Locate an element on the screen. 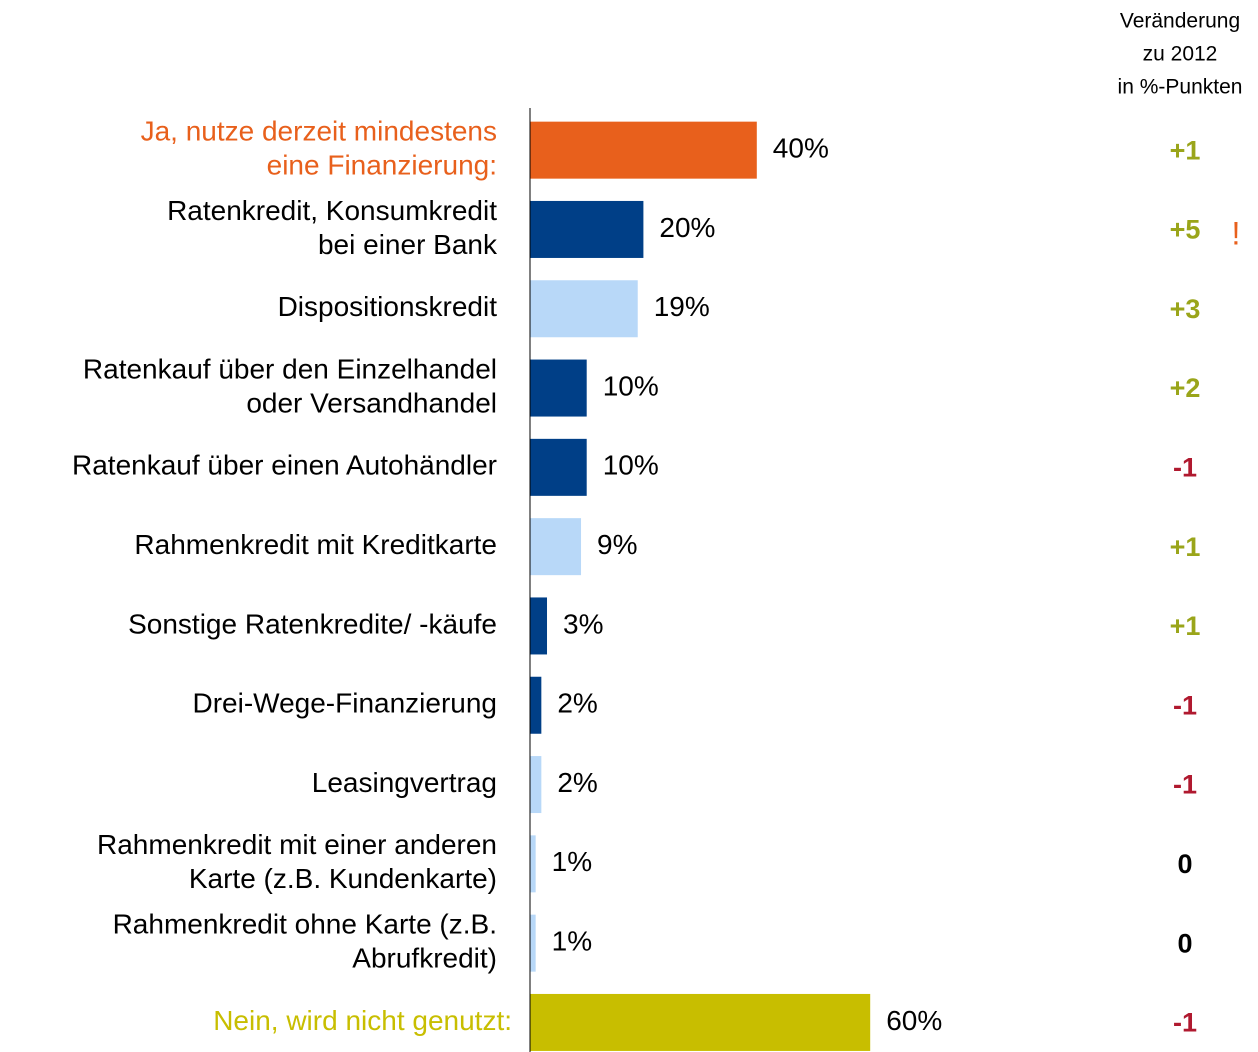 The image size is (1258, 1052). category-label: Rahmenkredit mit Kreditkarte is located at coordinates (315, 544).